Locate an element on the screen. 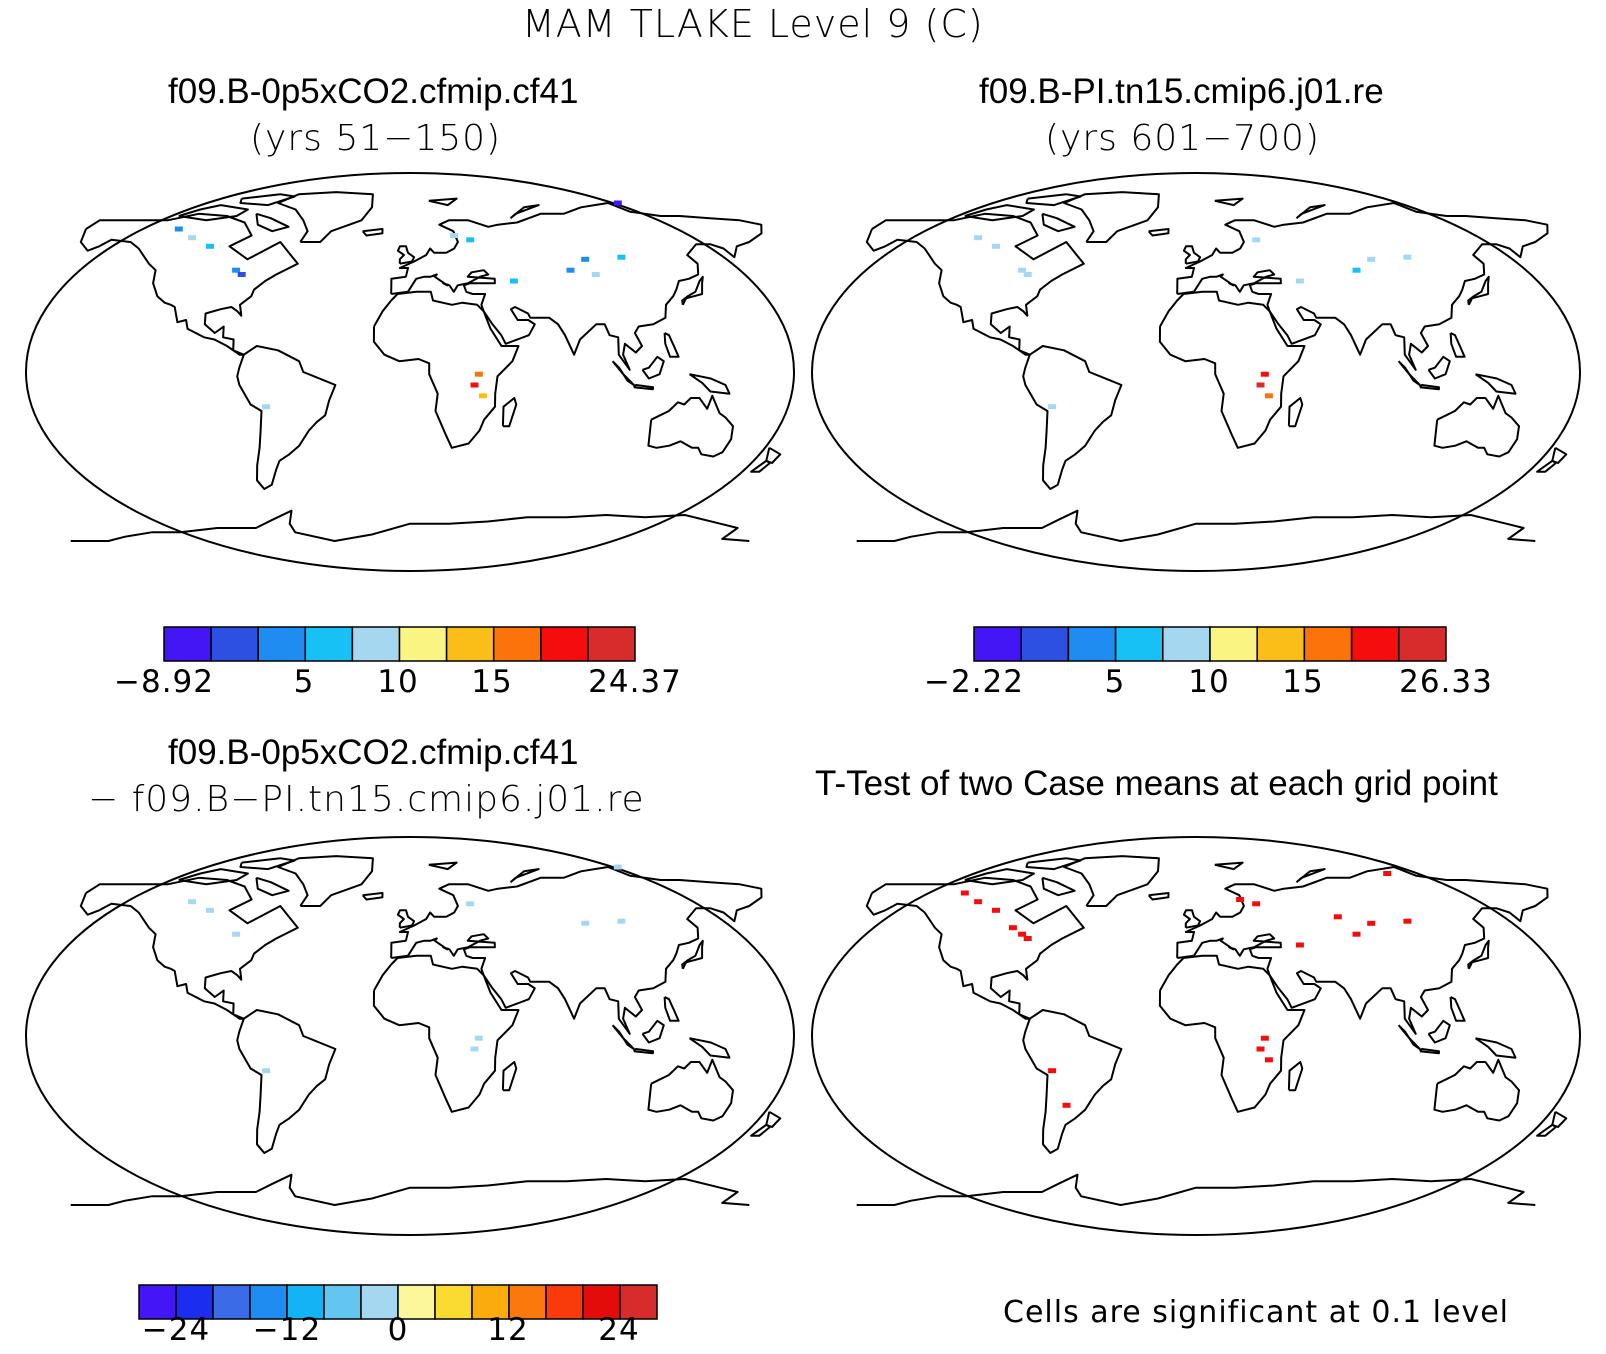 The height and width of the screenshot is (1354, 1606). map-boundary is located at coordinates (1196, 1036).